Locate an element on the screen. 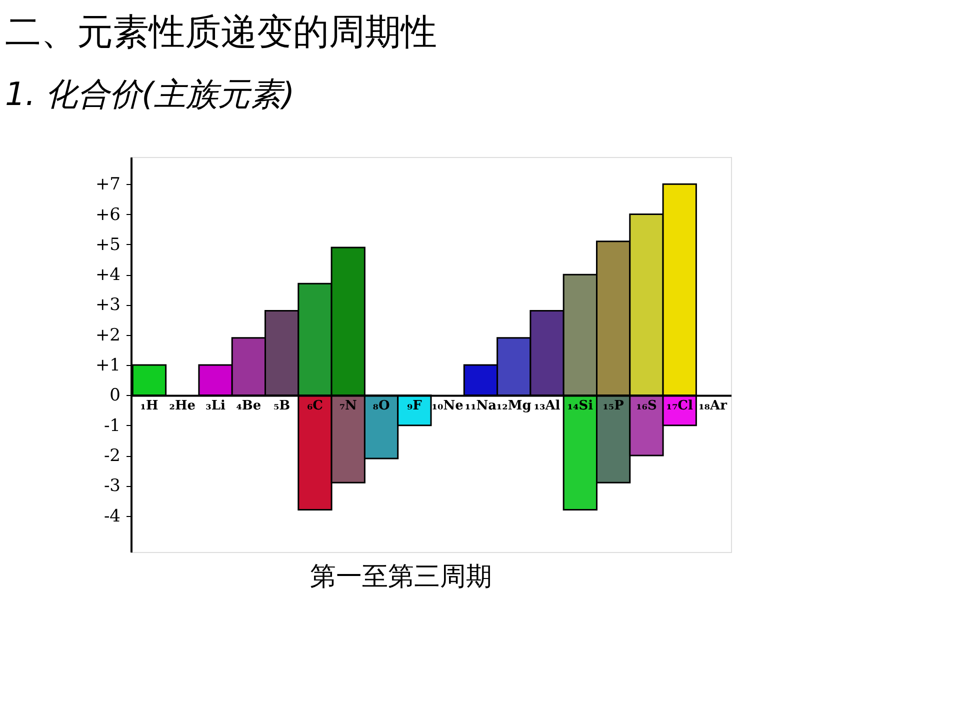  y-tick-label: +1 is located at coordinates (107, 366).